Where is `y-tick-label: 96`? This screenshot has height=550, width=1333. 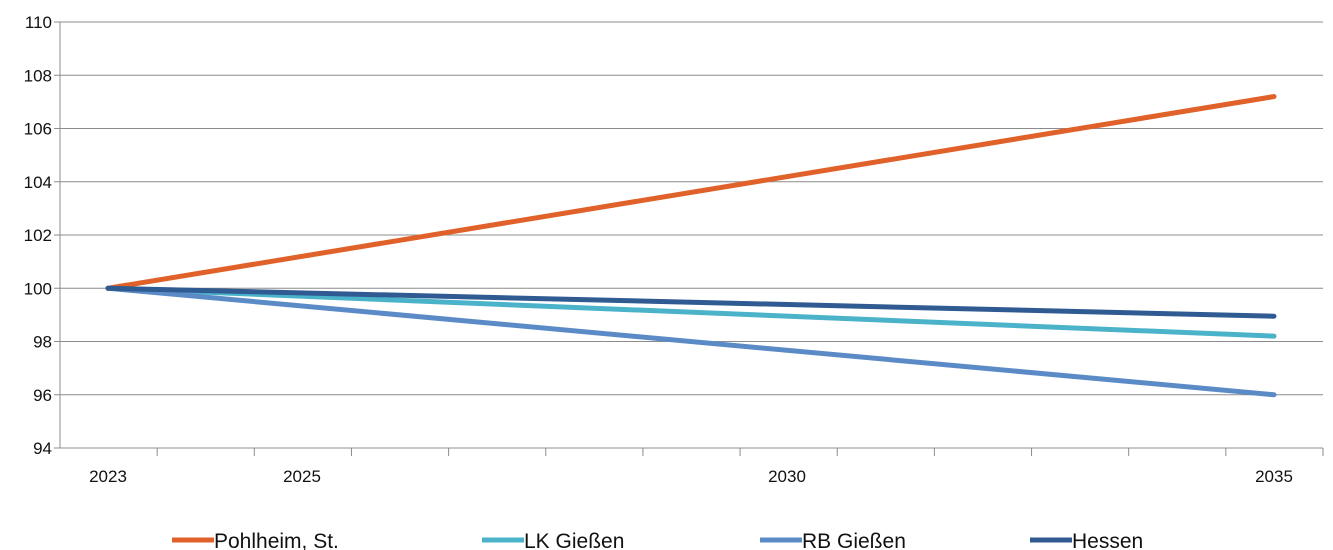
y-tick-label: 96 is located at coordinates (42, 395).